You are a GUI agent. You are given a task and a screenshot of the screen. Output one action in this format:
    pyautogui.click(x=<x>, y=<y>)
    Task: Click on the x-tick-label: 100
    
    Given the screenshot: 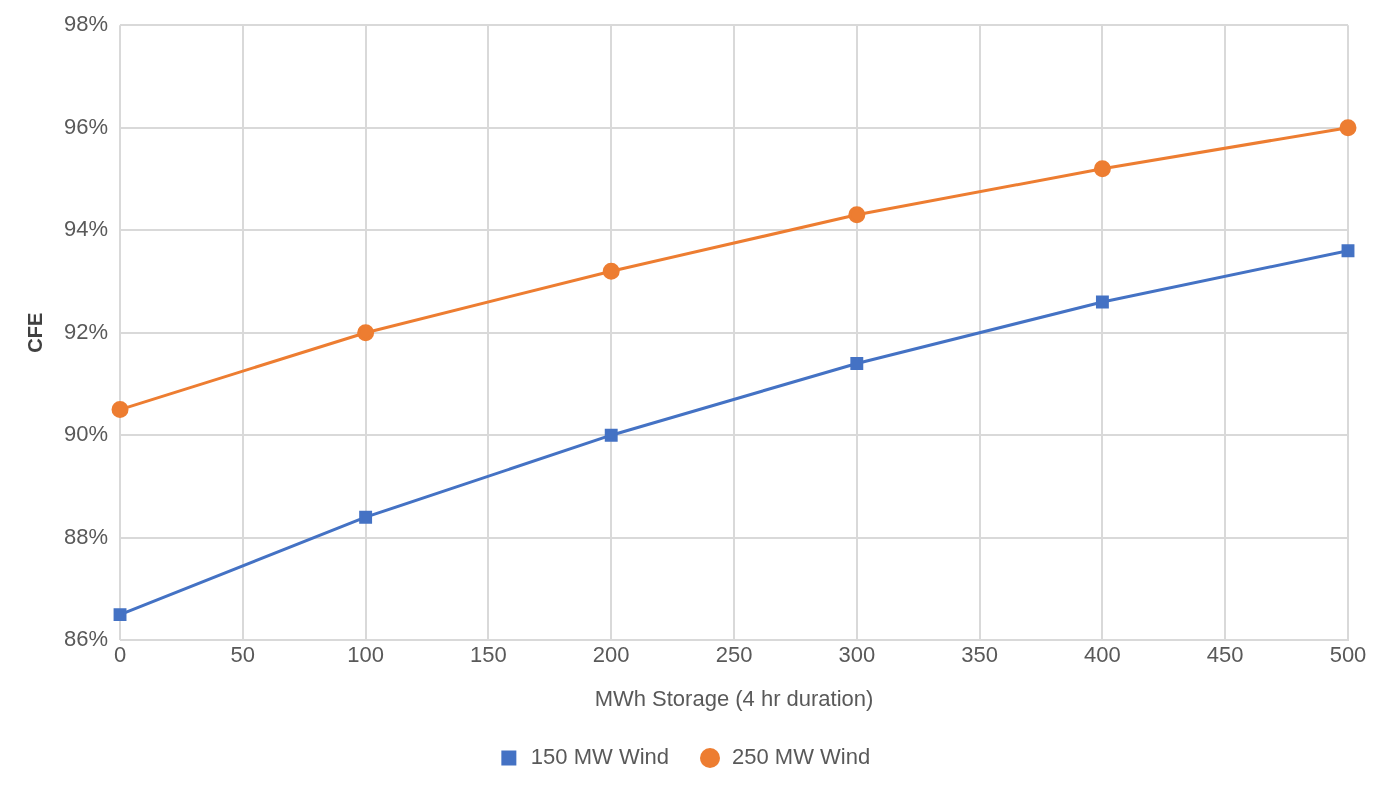 What is the action you would take?
    pyautogui.click(x=365, y=655)
    